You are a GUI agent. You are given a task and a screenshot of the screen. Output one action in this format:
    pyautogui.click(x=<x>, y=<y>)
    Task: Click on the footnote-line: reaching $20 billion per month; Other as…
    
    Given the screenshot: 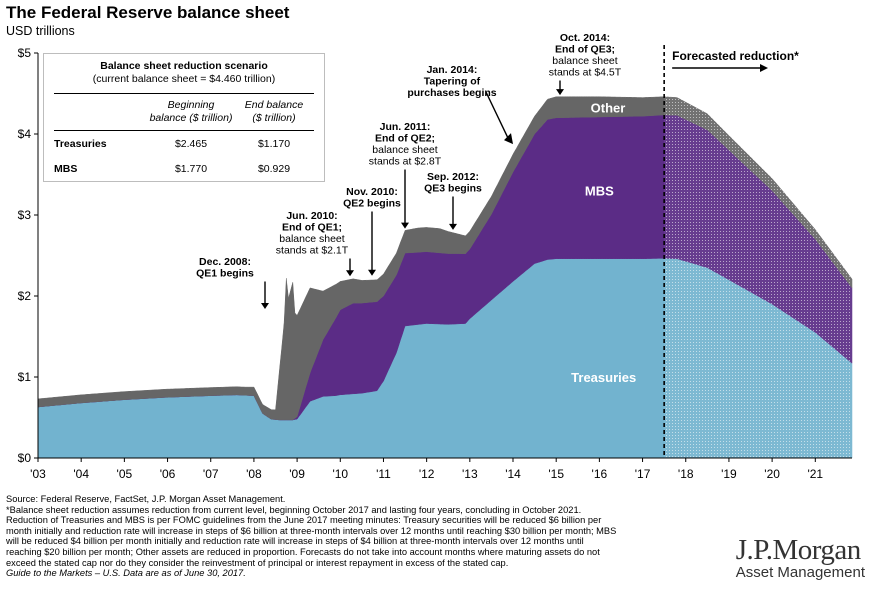 What is the action you would take?
    pyautogui.click(x=303, y=551)
    